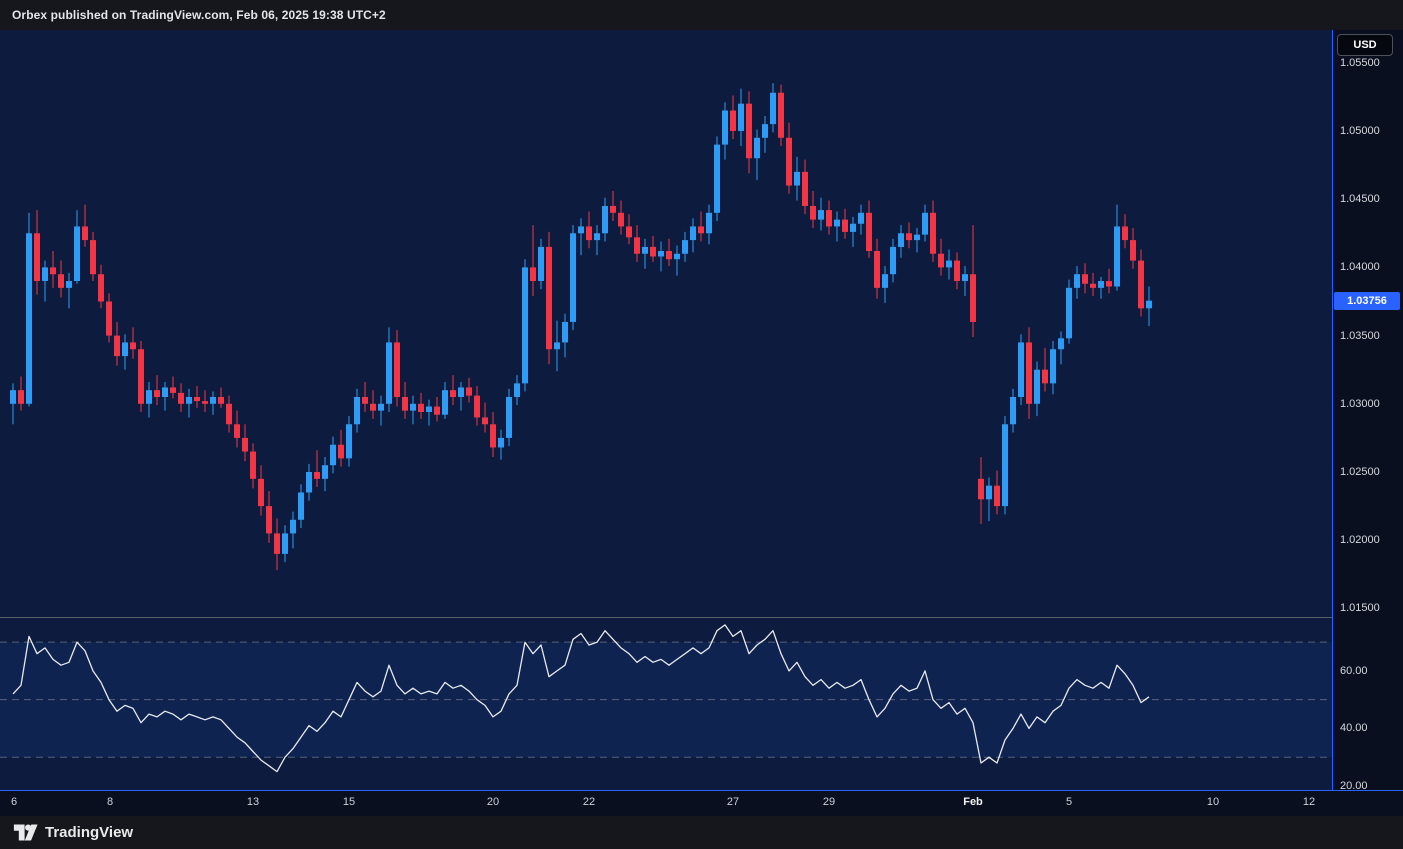  Describe the element at coordinates (1360, 267) in the screenshot. I see `price-tick-label: 1.04000` at that location.